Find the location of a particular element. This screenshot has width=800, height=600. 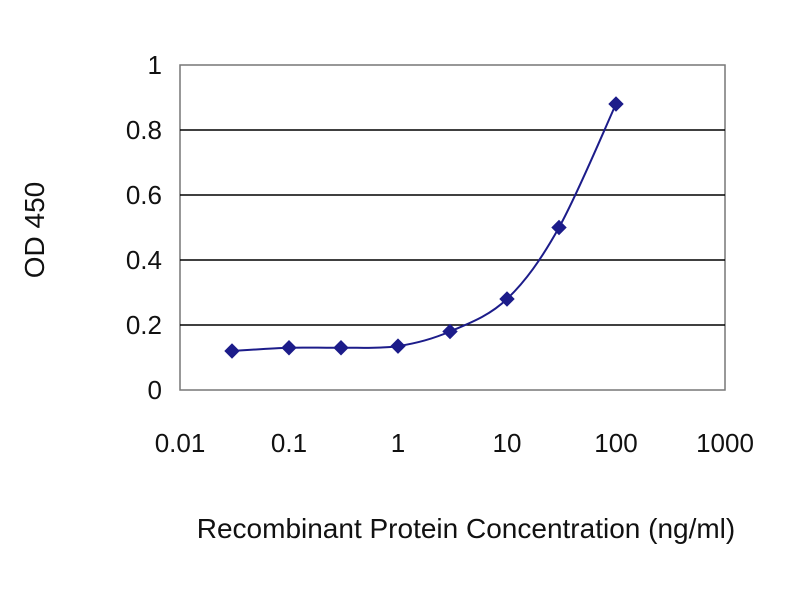

y-tick-label: 1 is located at coordinates (155, 65).